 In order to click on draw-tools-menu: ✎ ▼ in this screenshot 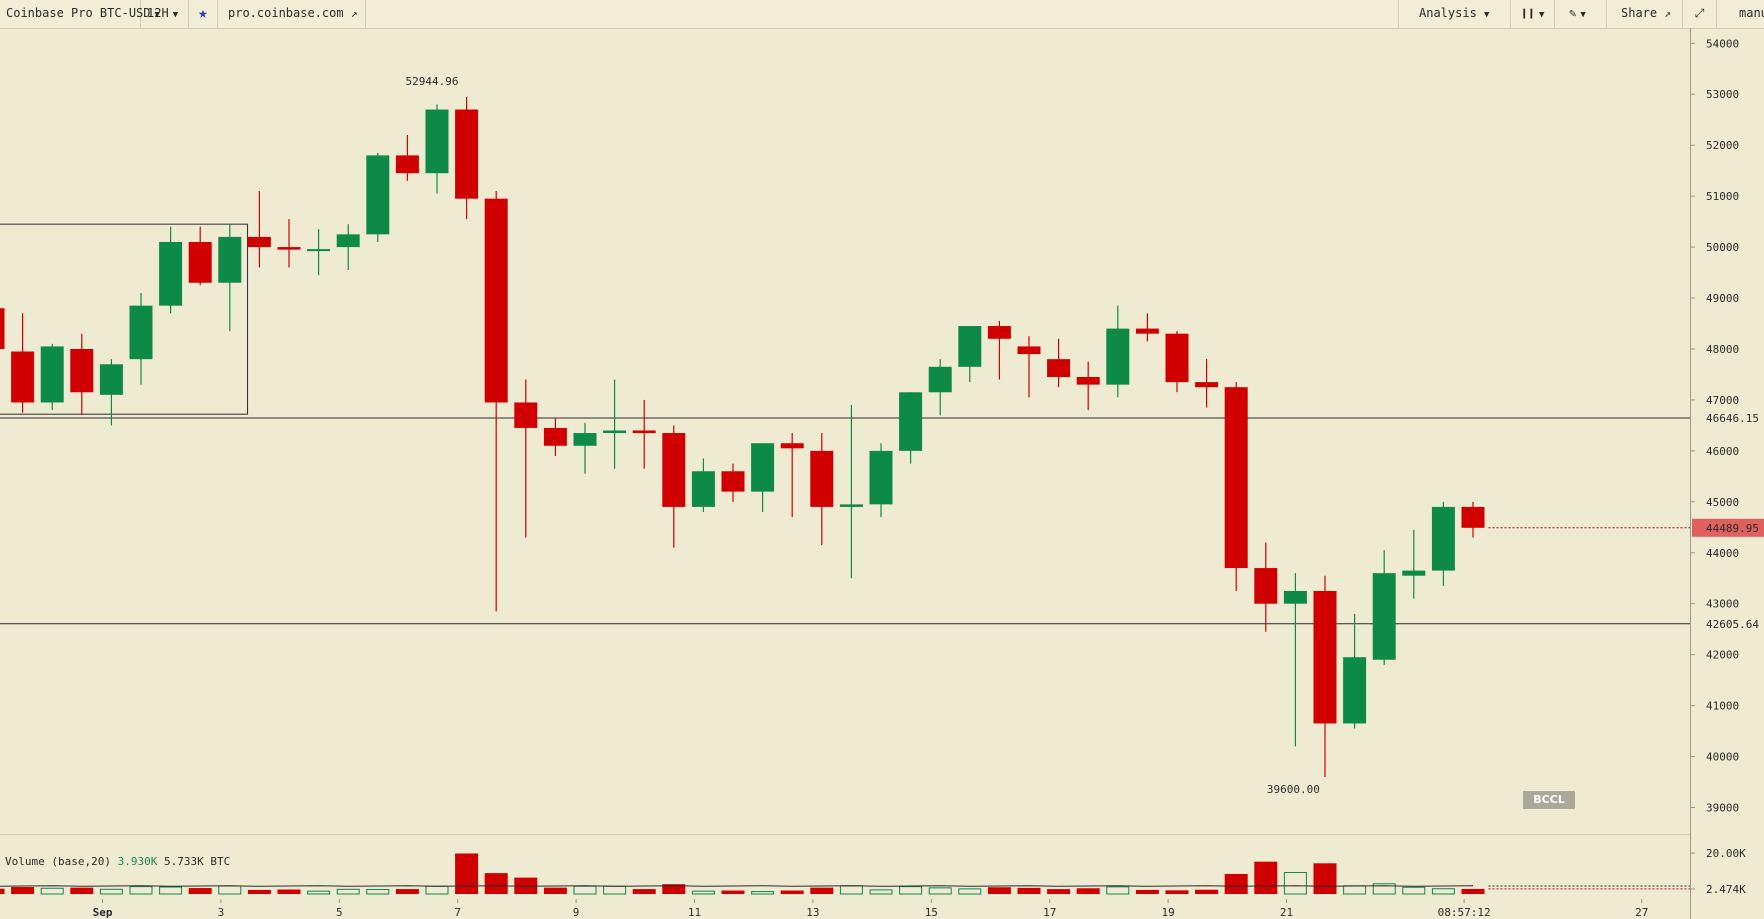, I will do `click(1577, 14)`.